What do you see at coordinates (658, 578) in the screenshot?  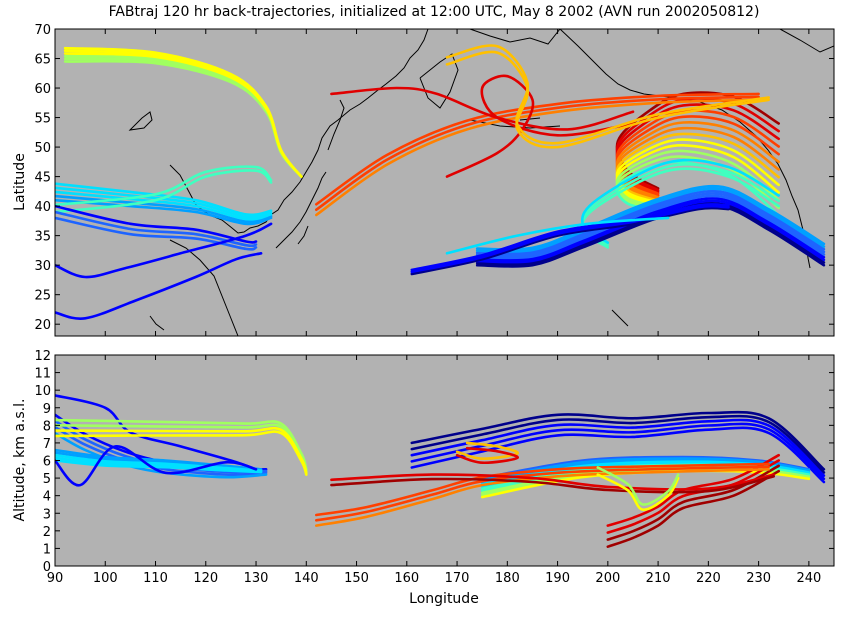 I see `xtick-label: 210` at bounding box center [658, 578].